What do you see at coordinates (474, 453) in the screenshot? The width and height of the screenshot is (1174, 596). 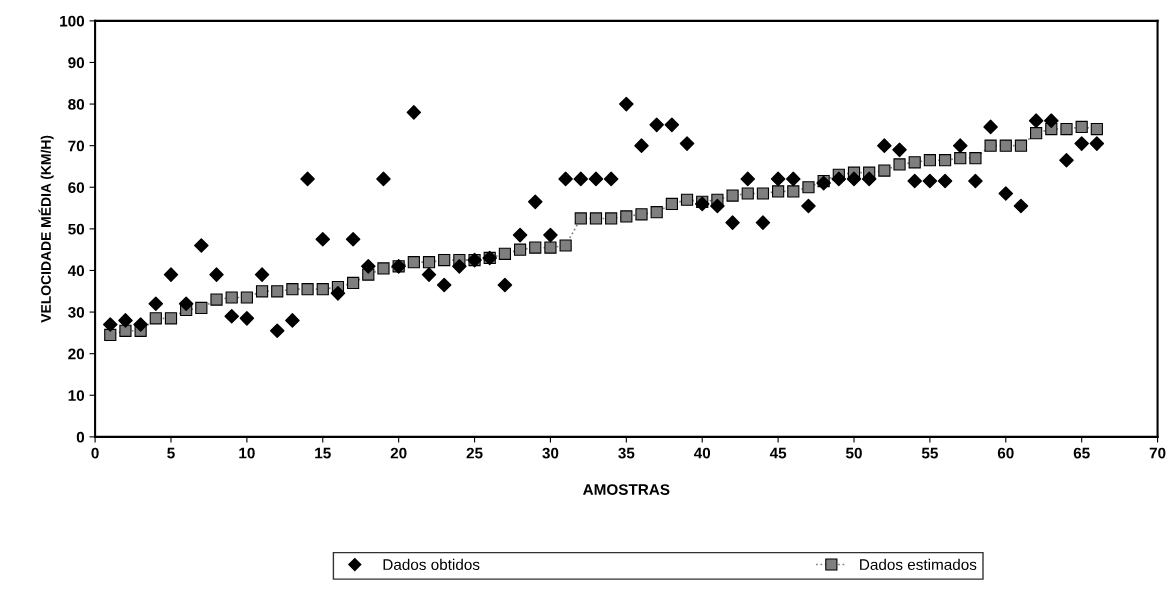 I see `x-tick-label: 25` at bounding box center [474, 453].